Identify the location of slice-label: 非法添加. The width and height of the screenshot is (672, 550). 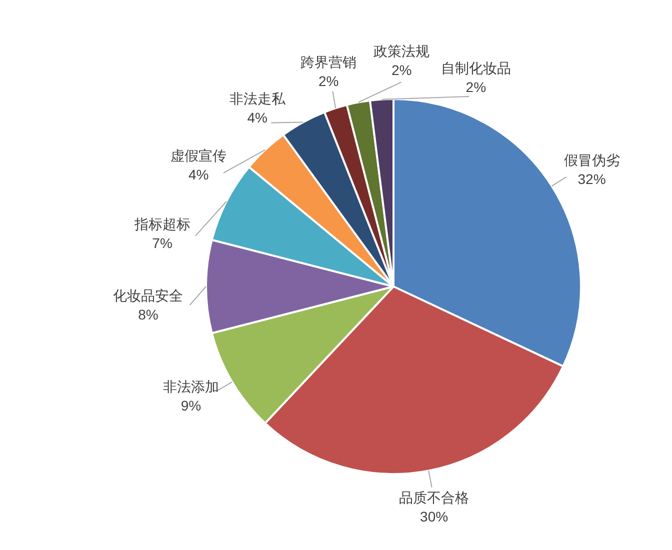
(190, 386).